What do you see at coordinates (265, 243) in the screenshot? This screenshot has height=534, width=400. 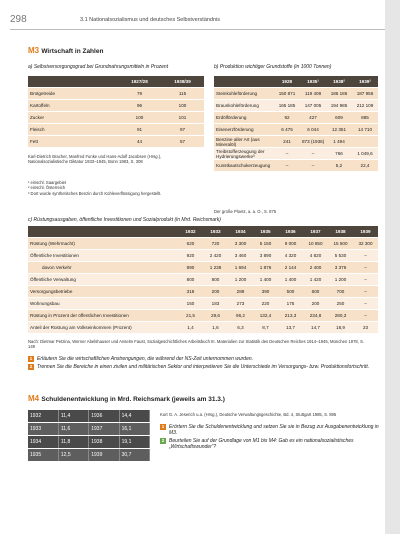 I see `table-cell: 5 150` at bounding box center [265, 243].